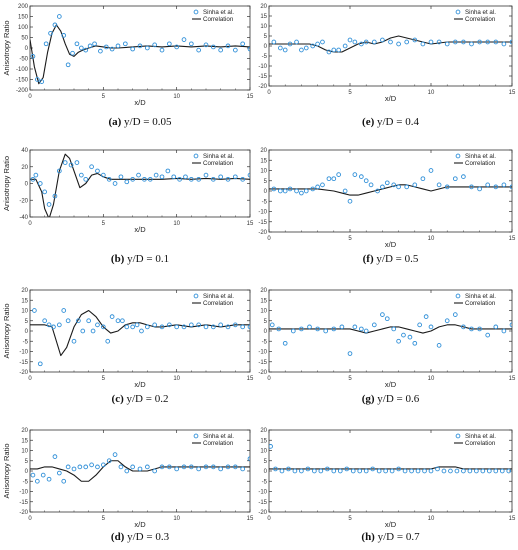  What do you see at coordinates (24, 452) in the screenshot?
I see `y-tick-label: 10` at bounding box center [24, 452].